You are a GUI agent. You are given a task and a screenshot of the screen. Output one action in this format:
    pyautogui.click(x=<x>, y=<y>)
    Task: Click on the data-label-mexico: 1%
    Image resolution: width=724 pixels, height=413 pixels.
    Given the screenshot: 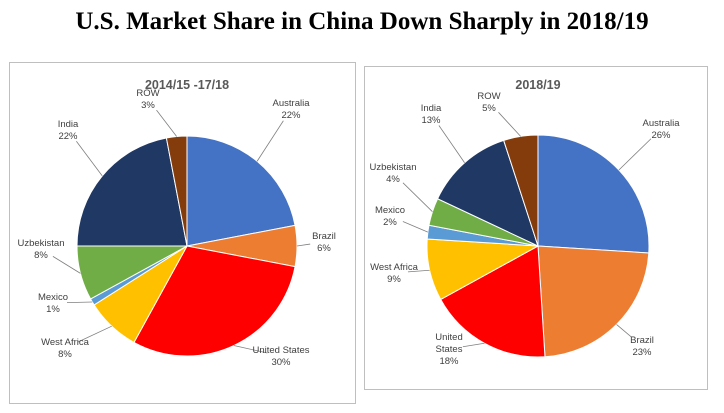 What is the action you would take?
    pyautogui.click(x=53, y=309)
    